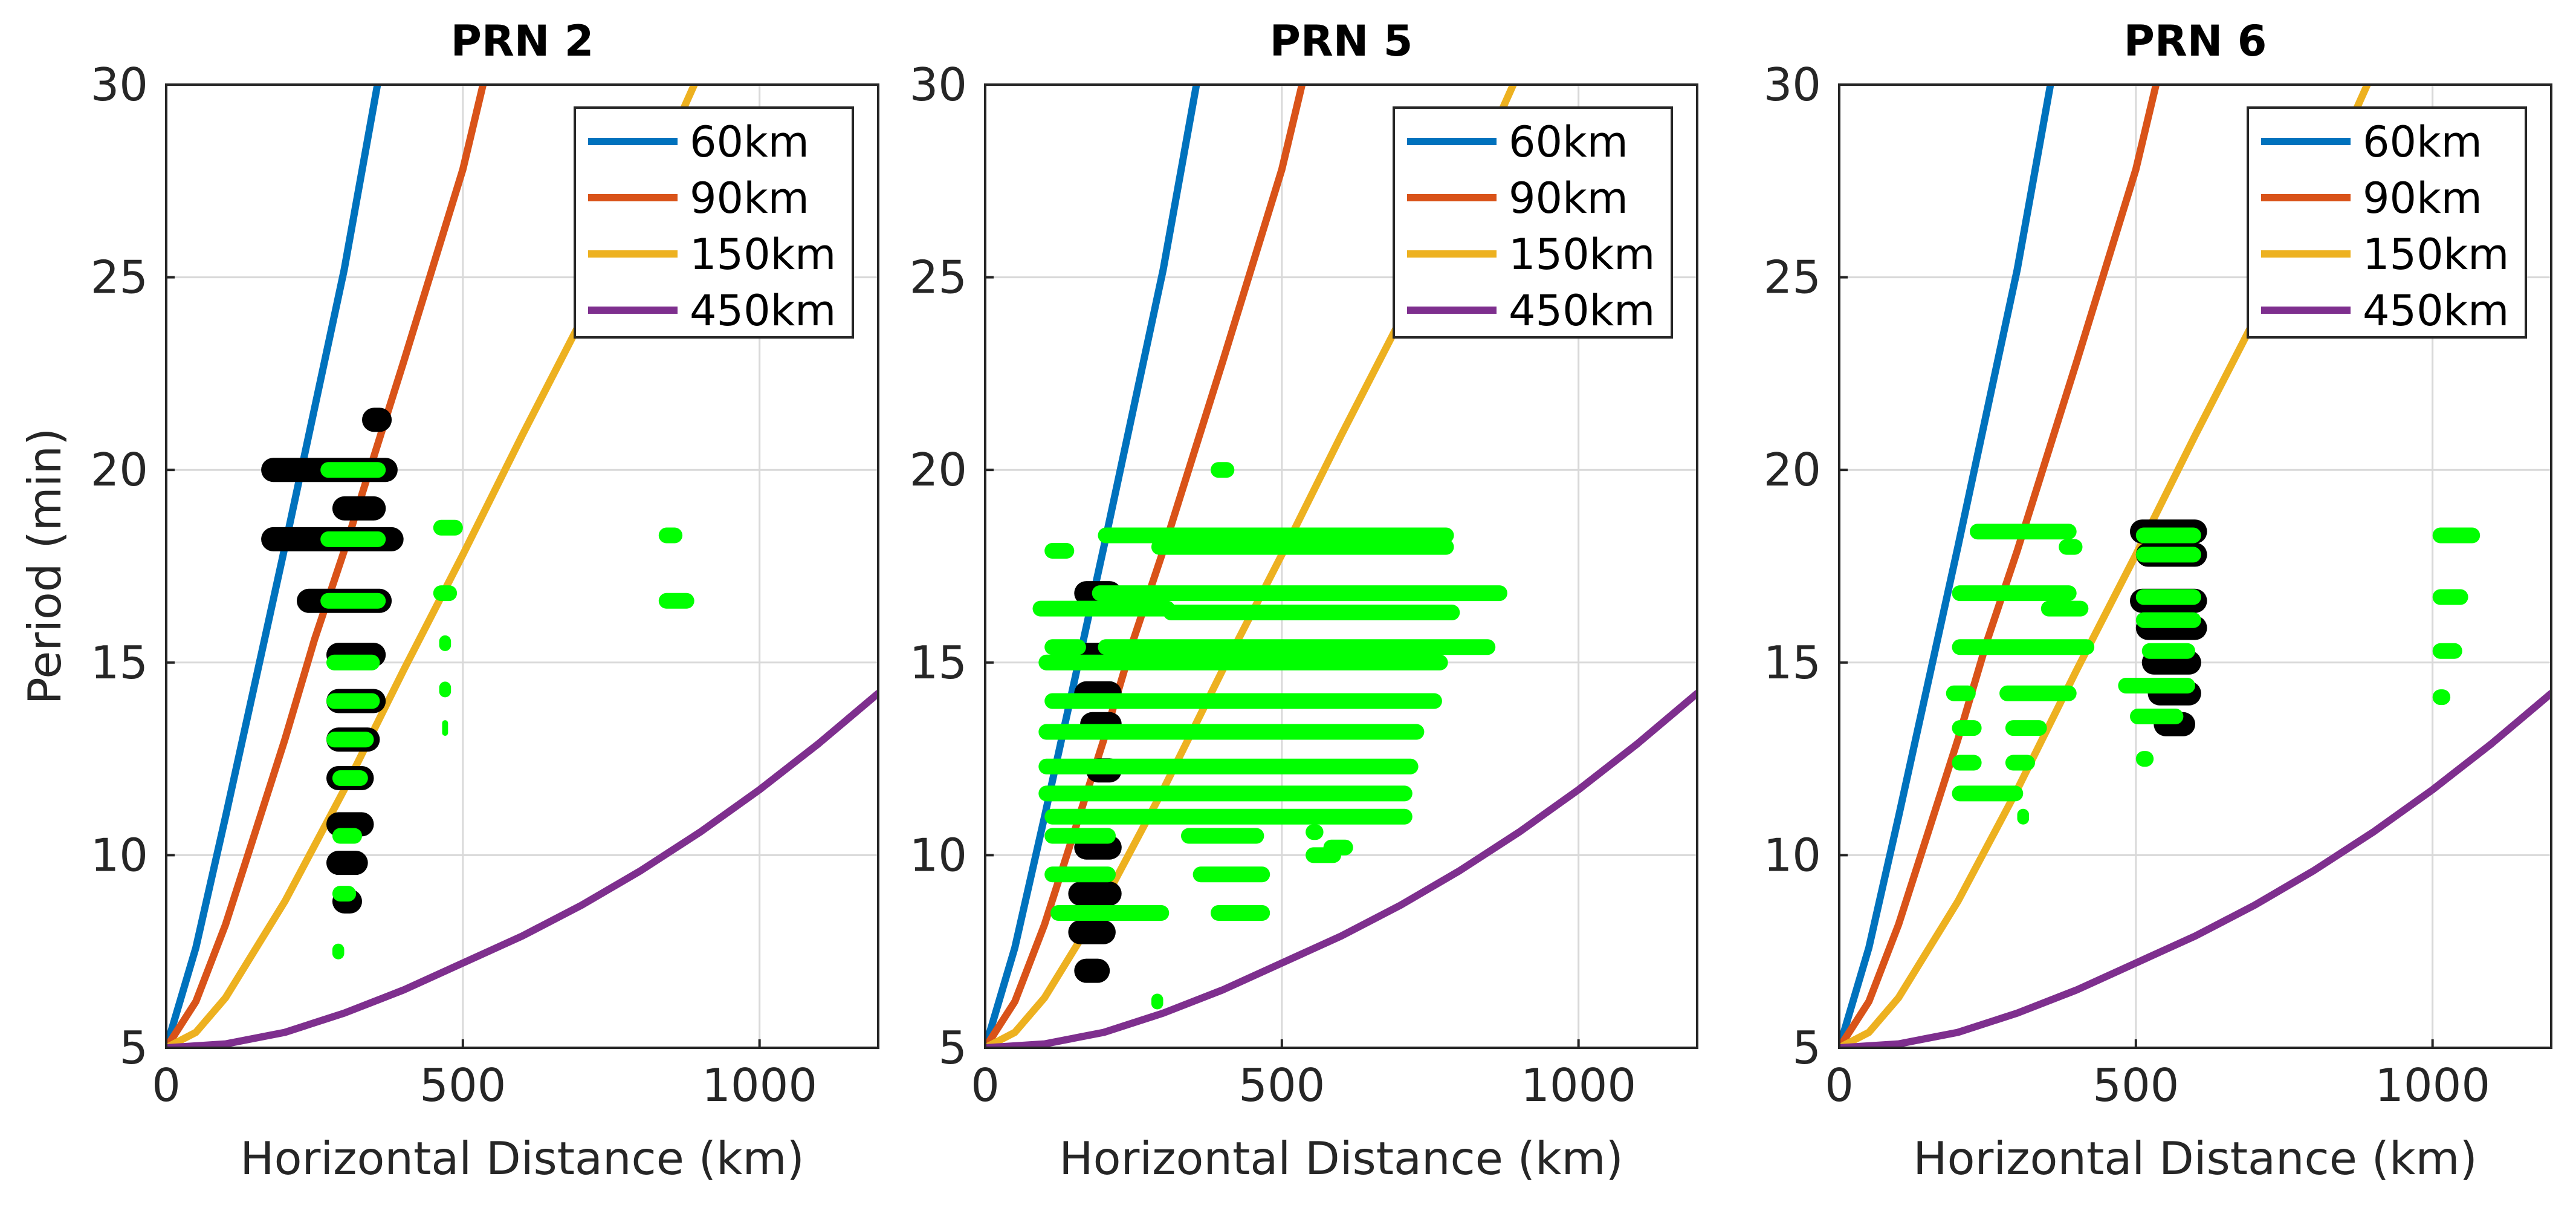 Image resolution: width=2576 pixels, height=1208 pixels. Describe the element at coordinates (44, 567) in the screenshot. I see `y-axis-label: Period (min)` at that location.